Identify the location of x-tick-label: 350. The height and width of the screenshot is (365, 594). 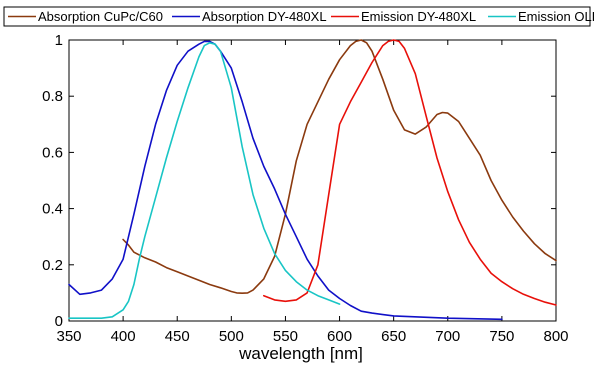
(68, 336).